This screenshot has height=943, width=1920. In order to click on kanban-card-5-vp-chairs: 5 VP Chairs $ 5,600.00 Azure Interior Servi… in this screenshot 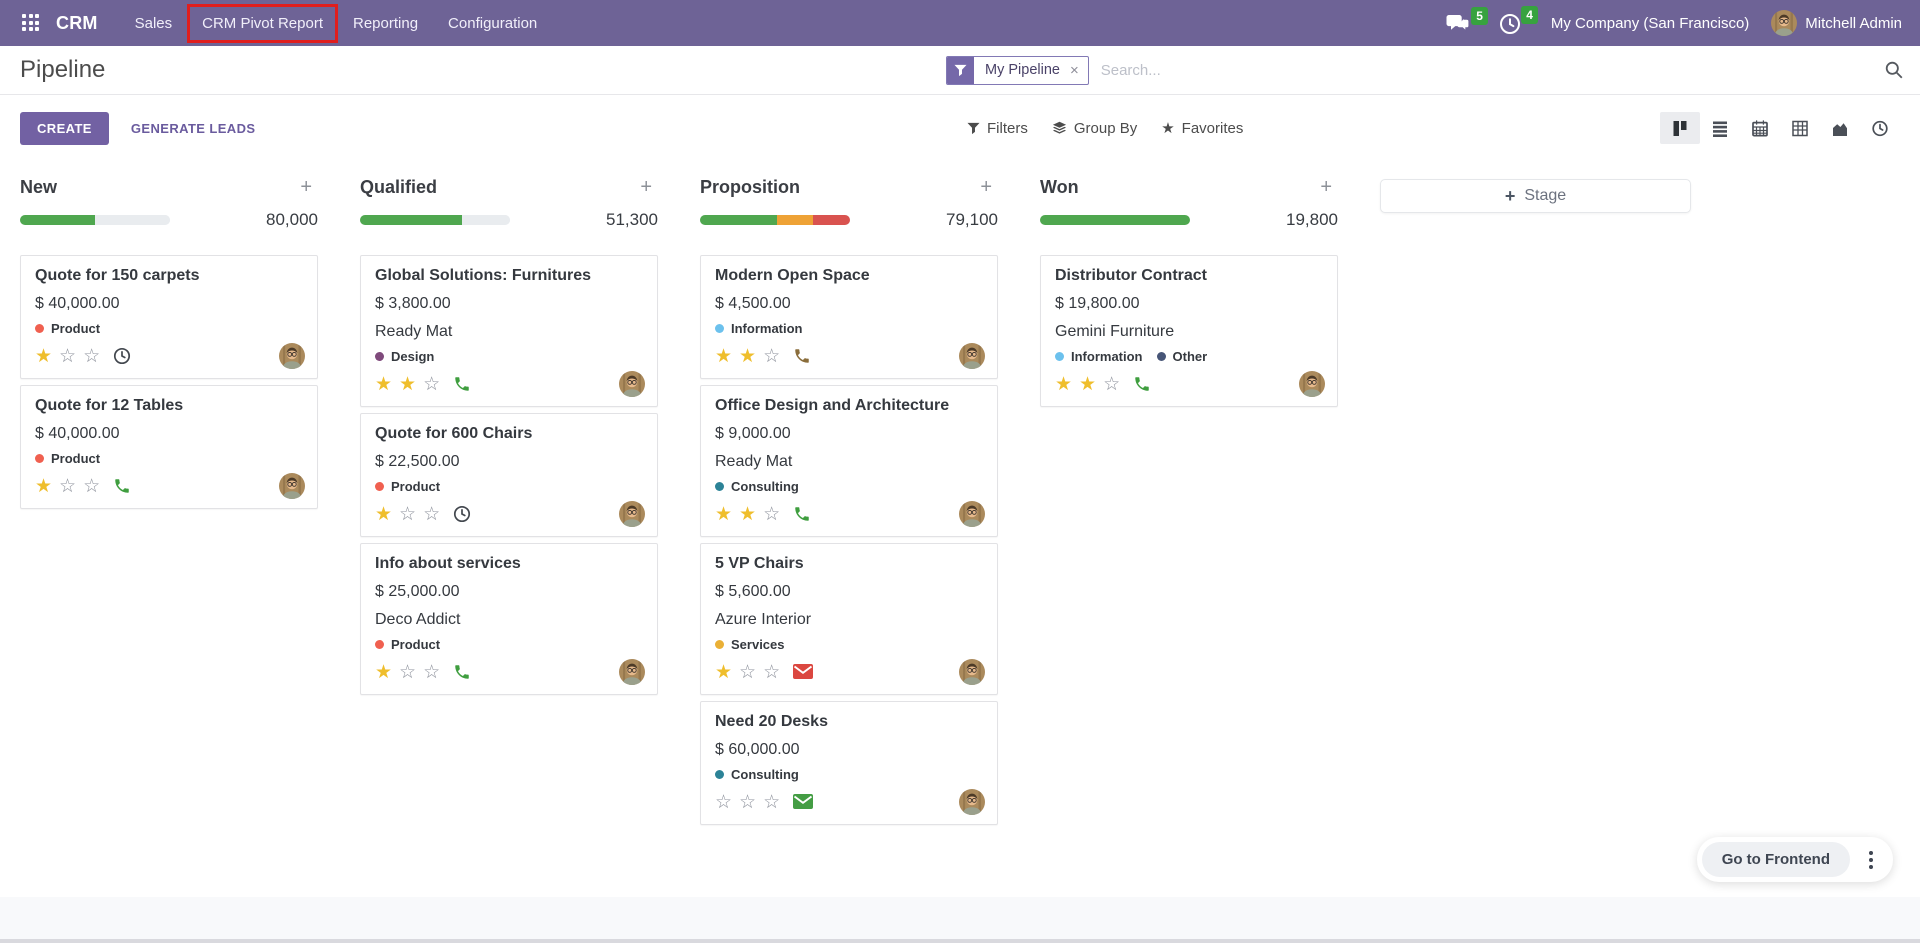, I will do `click(849, 619)`.